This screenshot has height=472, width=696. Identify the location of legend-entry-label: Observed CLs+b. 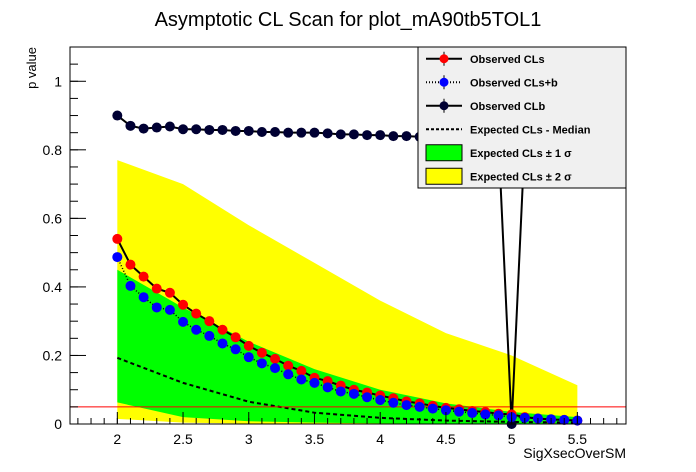
(514, 83).